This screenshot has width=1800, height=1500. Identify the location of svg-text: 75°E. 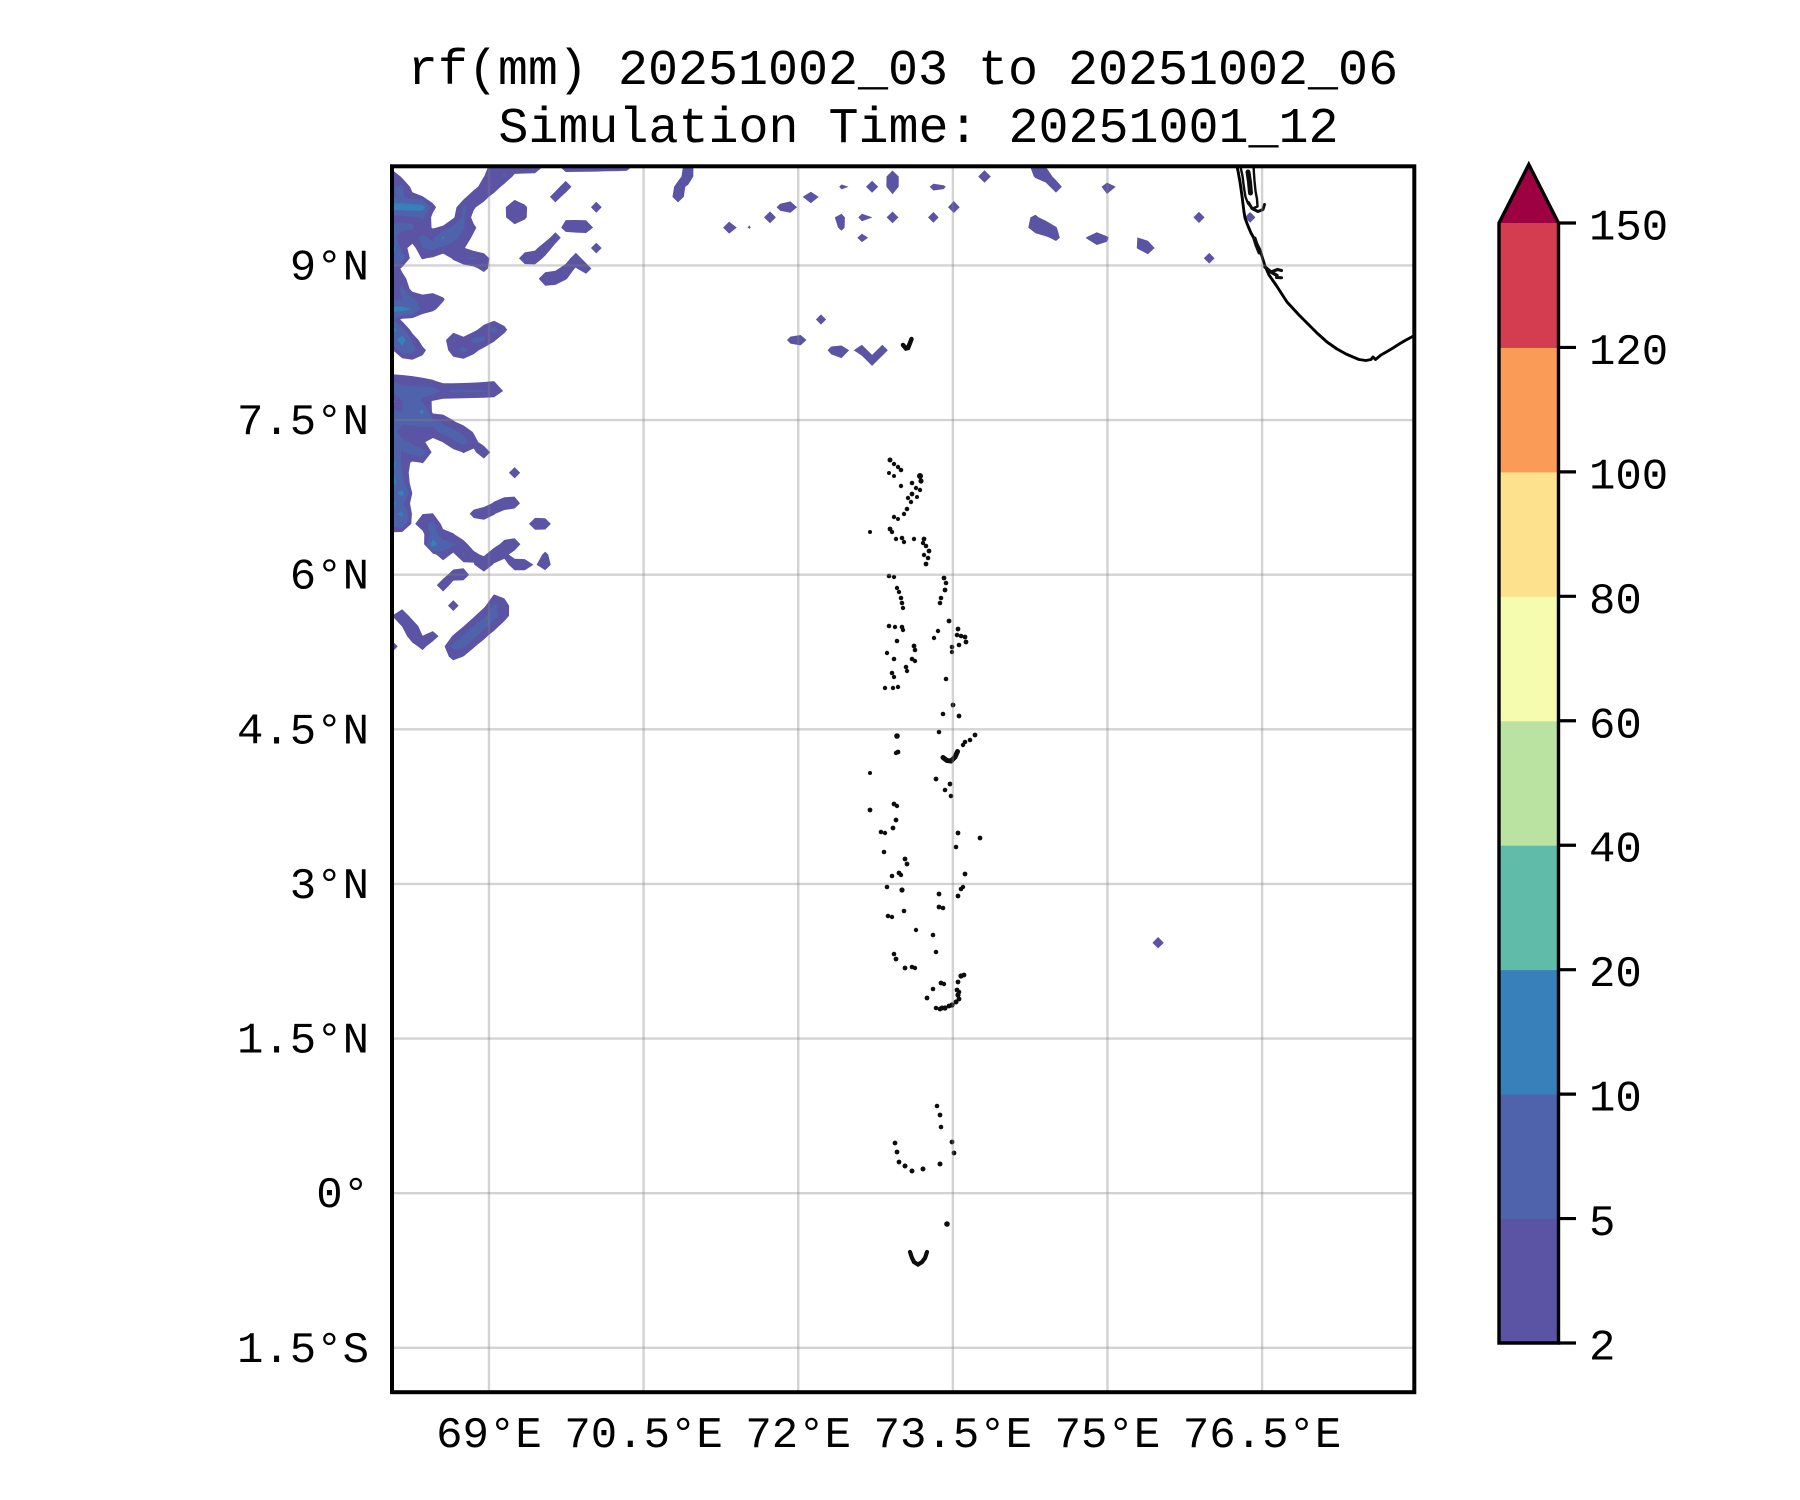
(1108, 1436).